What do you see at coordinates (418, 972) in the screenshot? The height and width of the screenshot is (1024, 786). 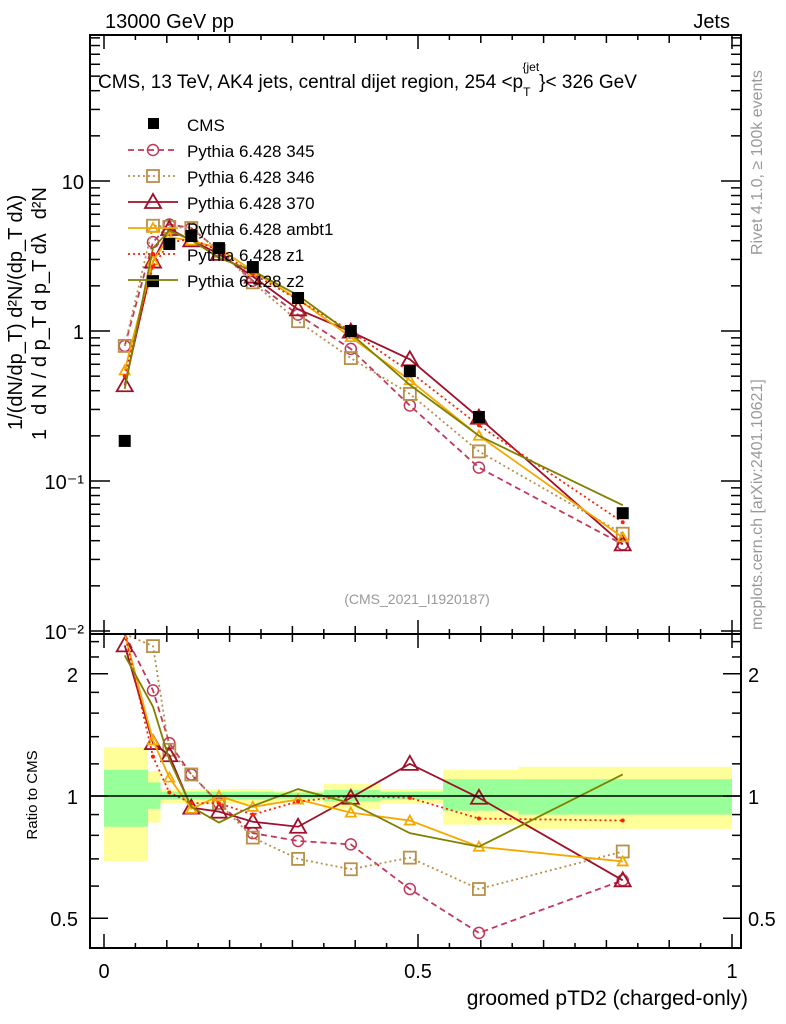 I see `x-tick-label: 0.5` at bounding box center [418, 972].